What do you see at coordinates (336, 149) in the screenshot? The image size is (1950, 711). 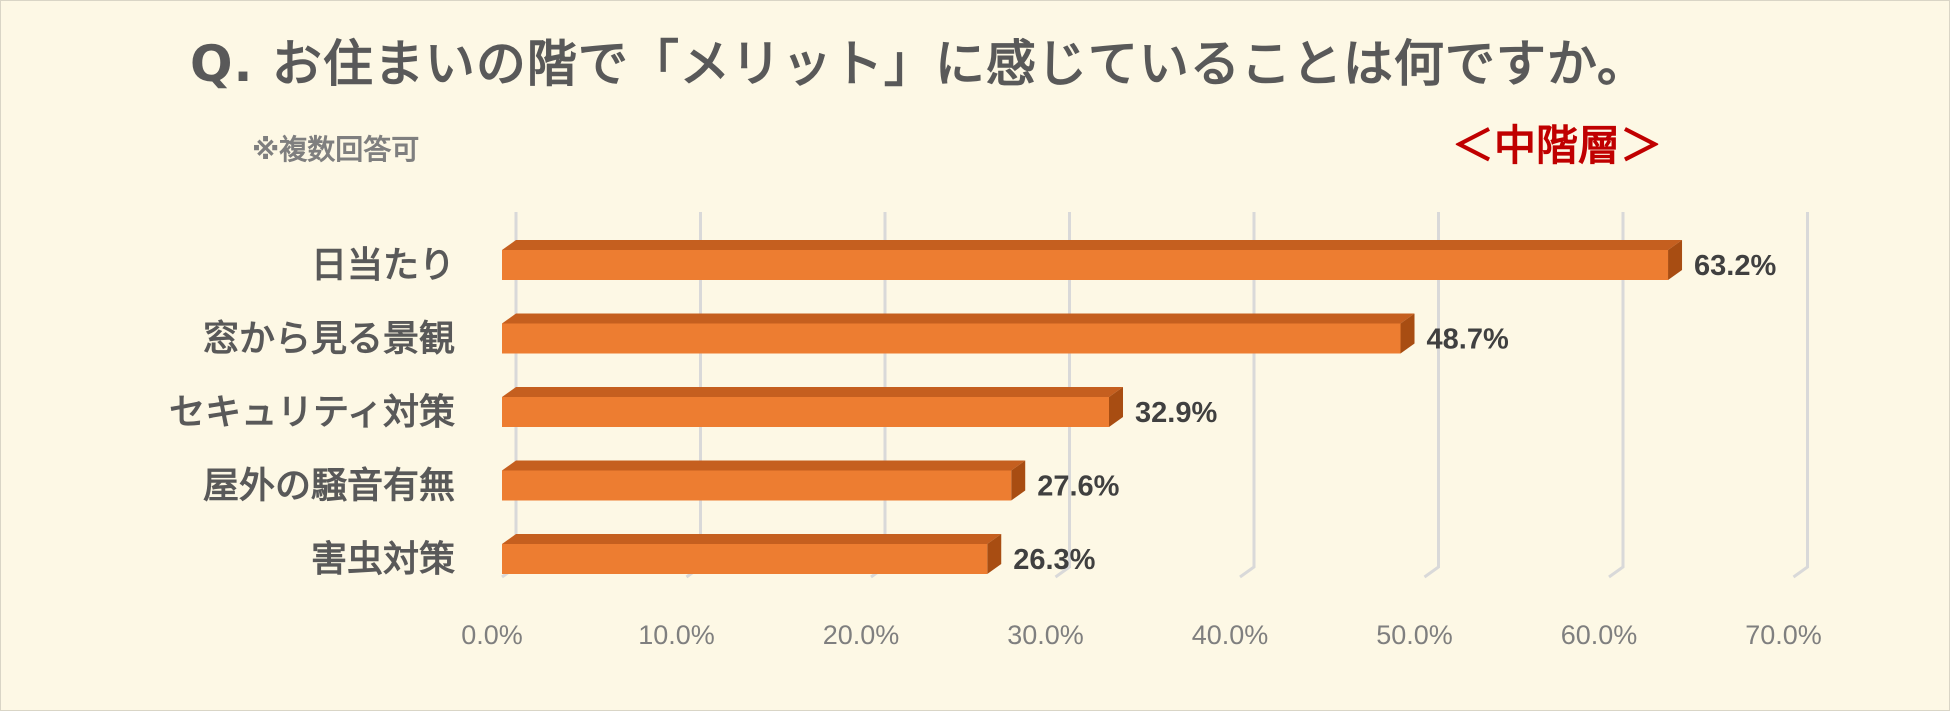 I see `multiple-answer-note: ※複数回答可` at bounding box center [336, 149].